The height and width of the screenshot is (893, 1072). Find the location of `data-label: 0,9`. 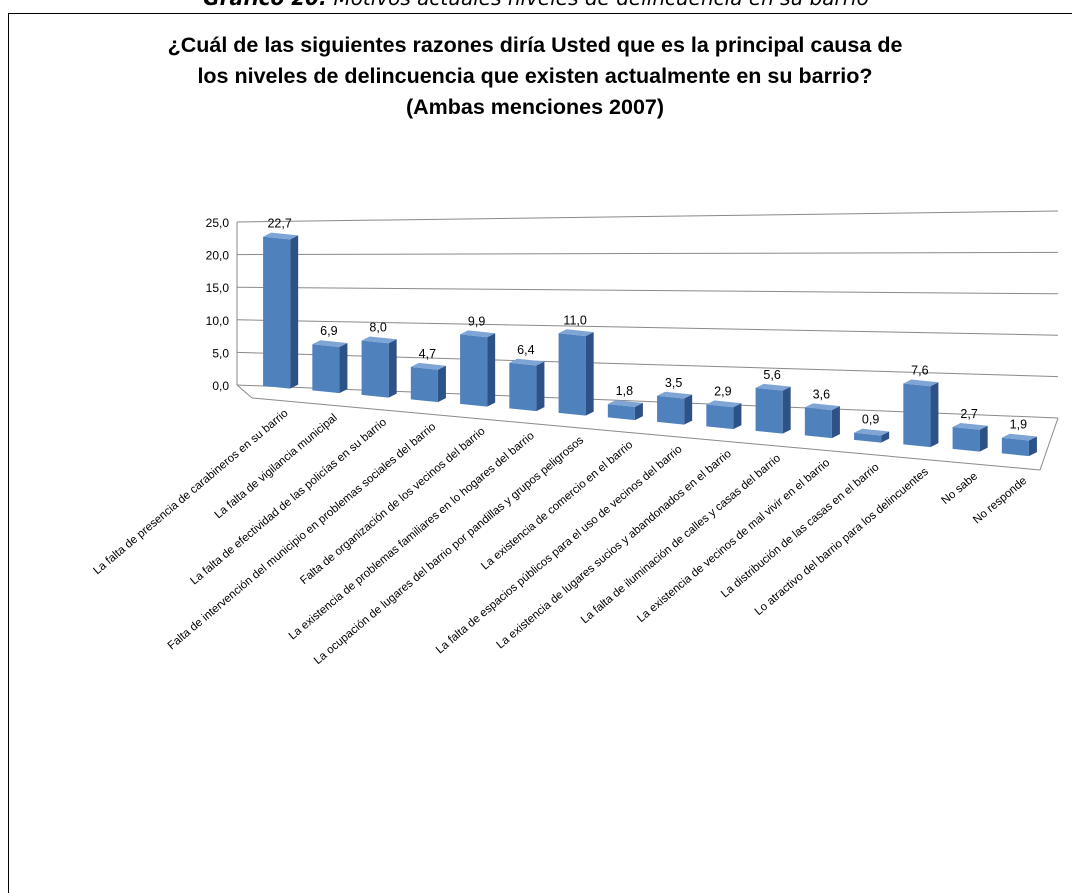

data-label: 0,9 is located at coordinates (870, 420).